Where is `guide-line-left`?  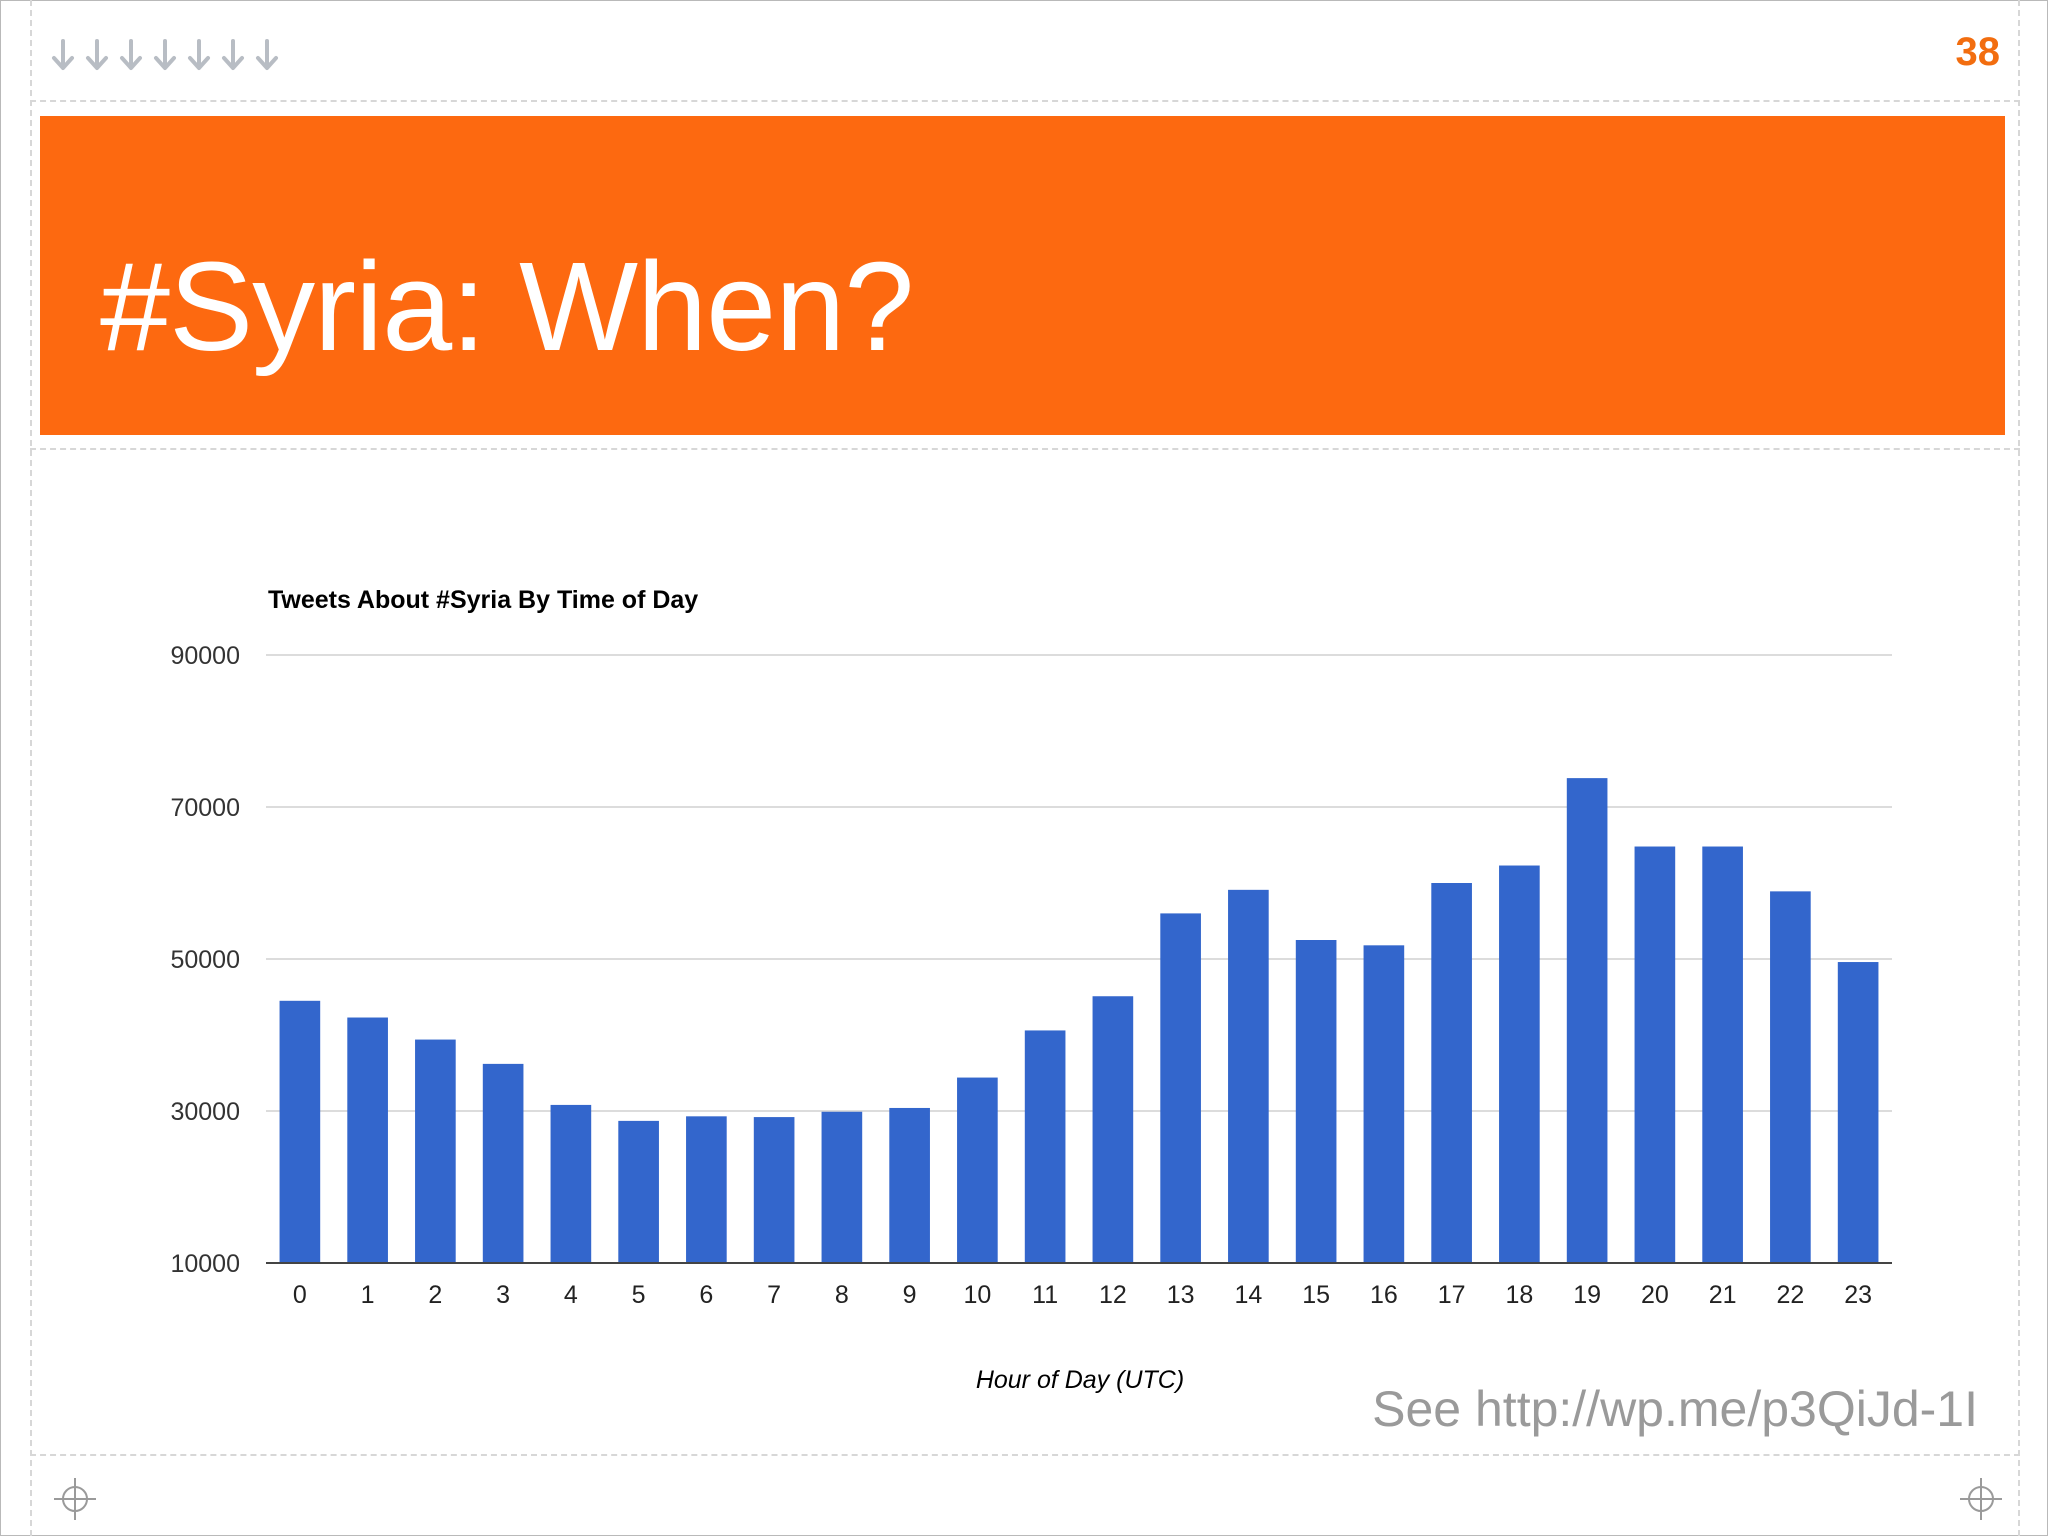 guide-line-left is located at coordinates (31, 768).